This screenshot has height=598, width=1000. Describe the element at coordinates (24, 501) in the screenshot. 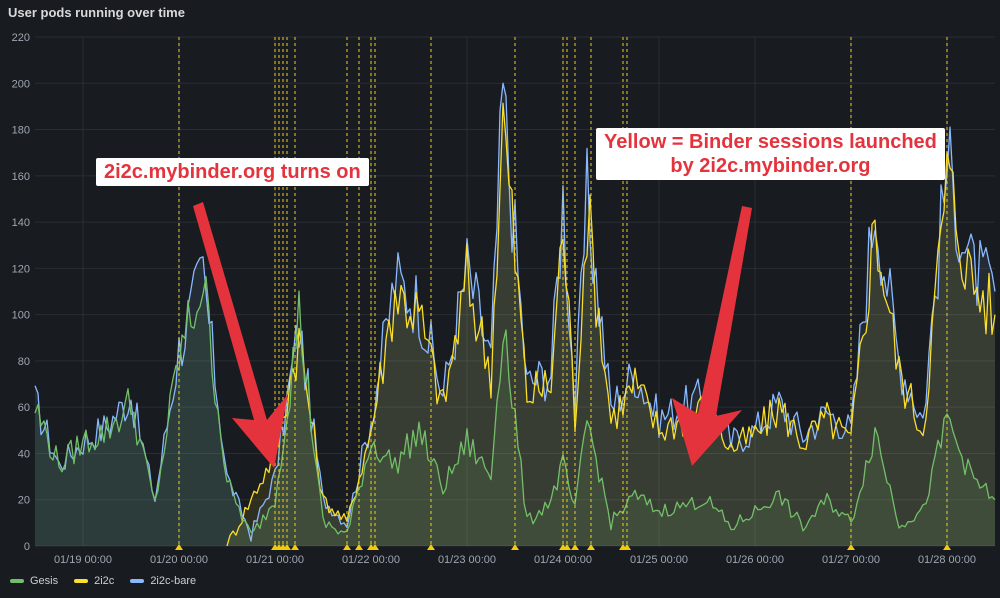

I see `y-tick-label: 20` at that location.